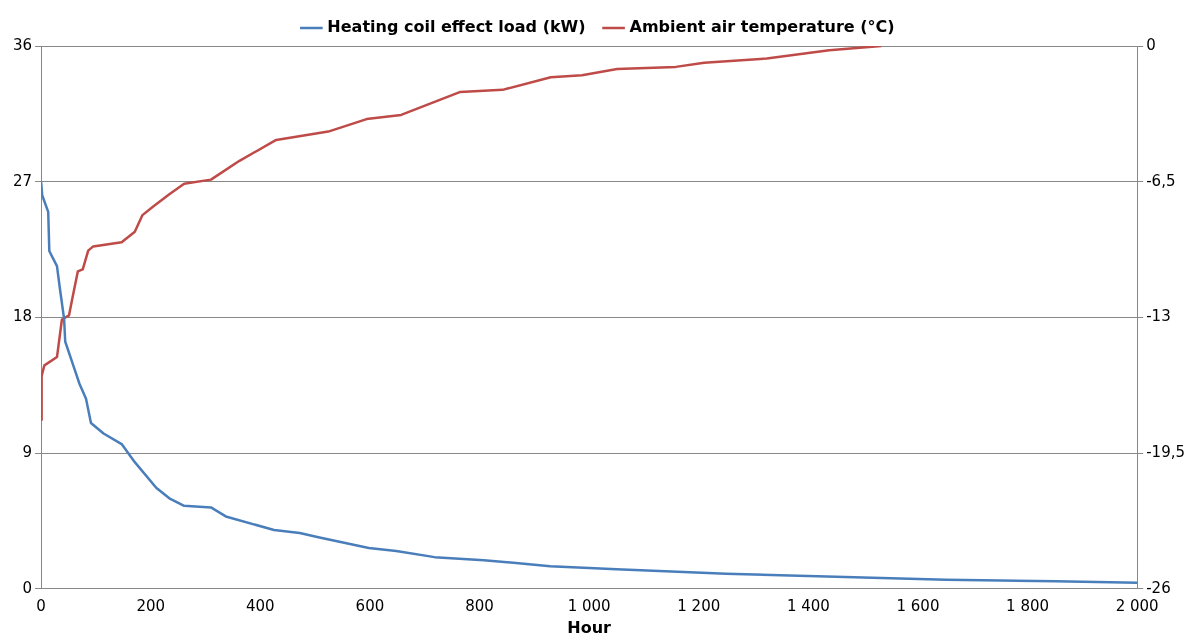 The width and height of the screenshot is (1203, 643). I want to click on x-tick-label: 0, so click(41, 605).